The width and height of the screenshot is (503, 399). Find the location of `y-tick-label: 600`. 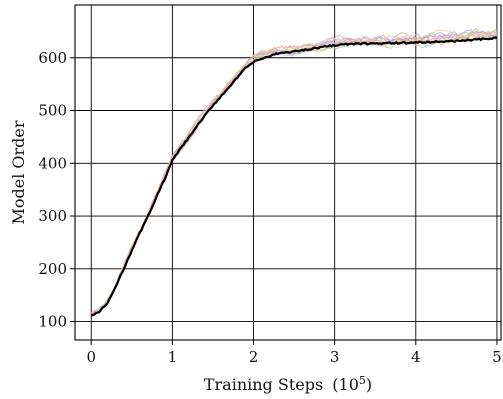

y-tick-label: 600 is located at coordinates (52, 58).